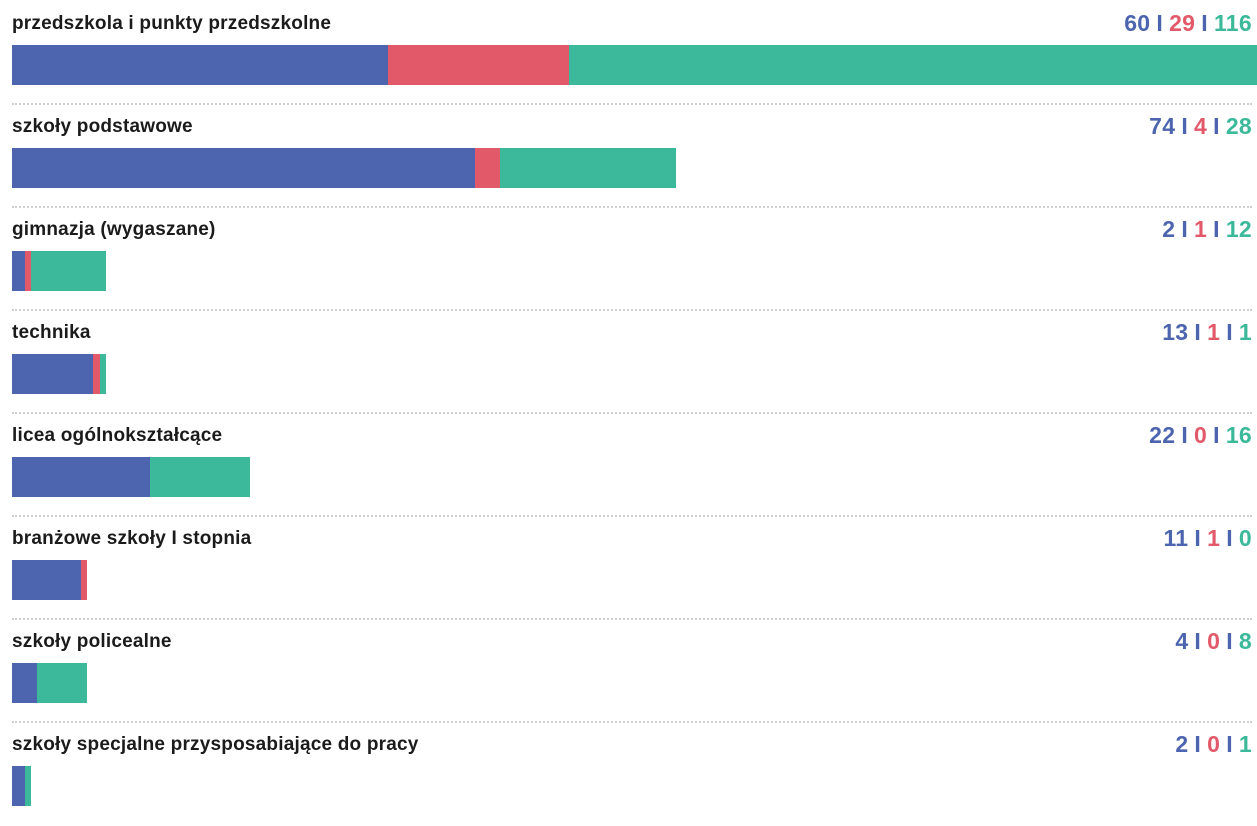  Describe the element at coordinates (172, 23) in the screenshot. I see `category-label: przedszkola i punkty przedszkolne` at that location.